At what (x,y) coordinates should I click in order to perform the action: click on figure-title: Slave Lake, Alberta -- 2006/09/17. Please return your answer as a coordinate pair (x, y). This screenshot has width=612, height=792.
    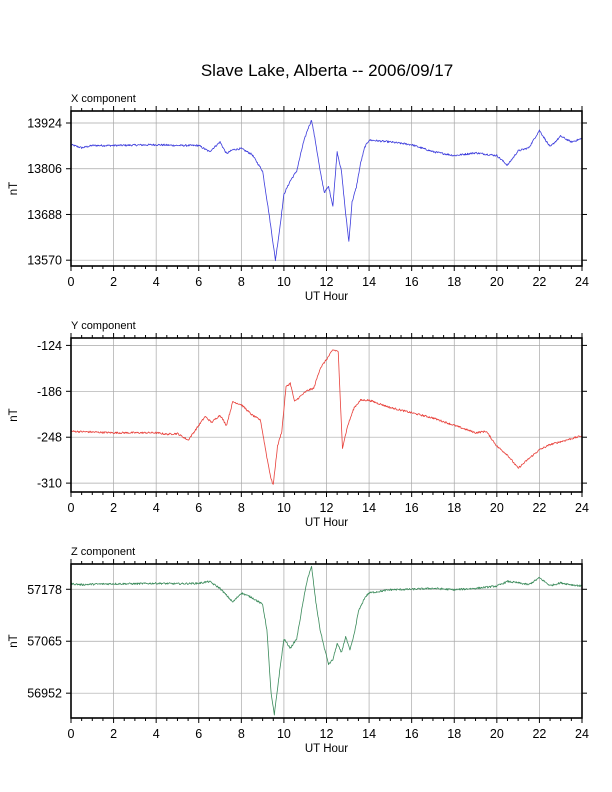
    Looking at the image, I should click on (327, 70).